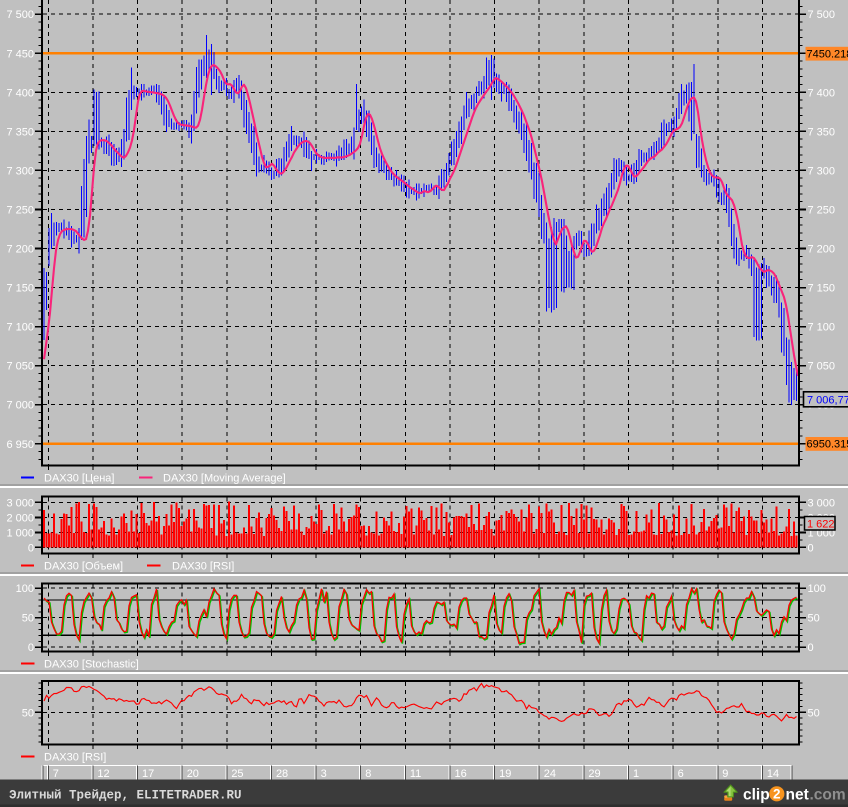  What do you see at coordinates (821, 524) in the screenshot?
I see `svg-text: 1 622` at bounding box center [821, 524].